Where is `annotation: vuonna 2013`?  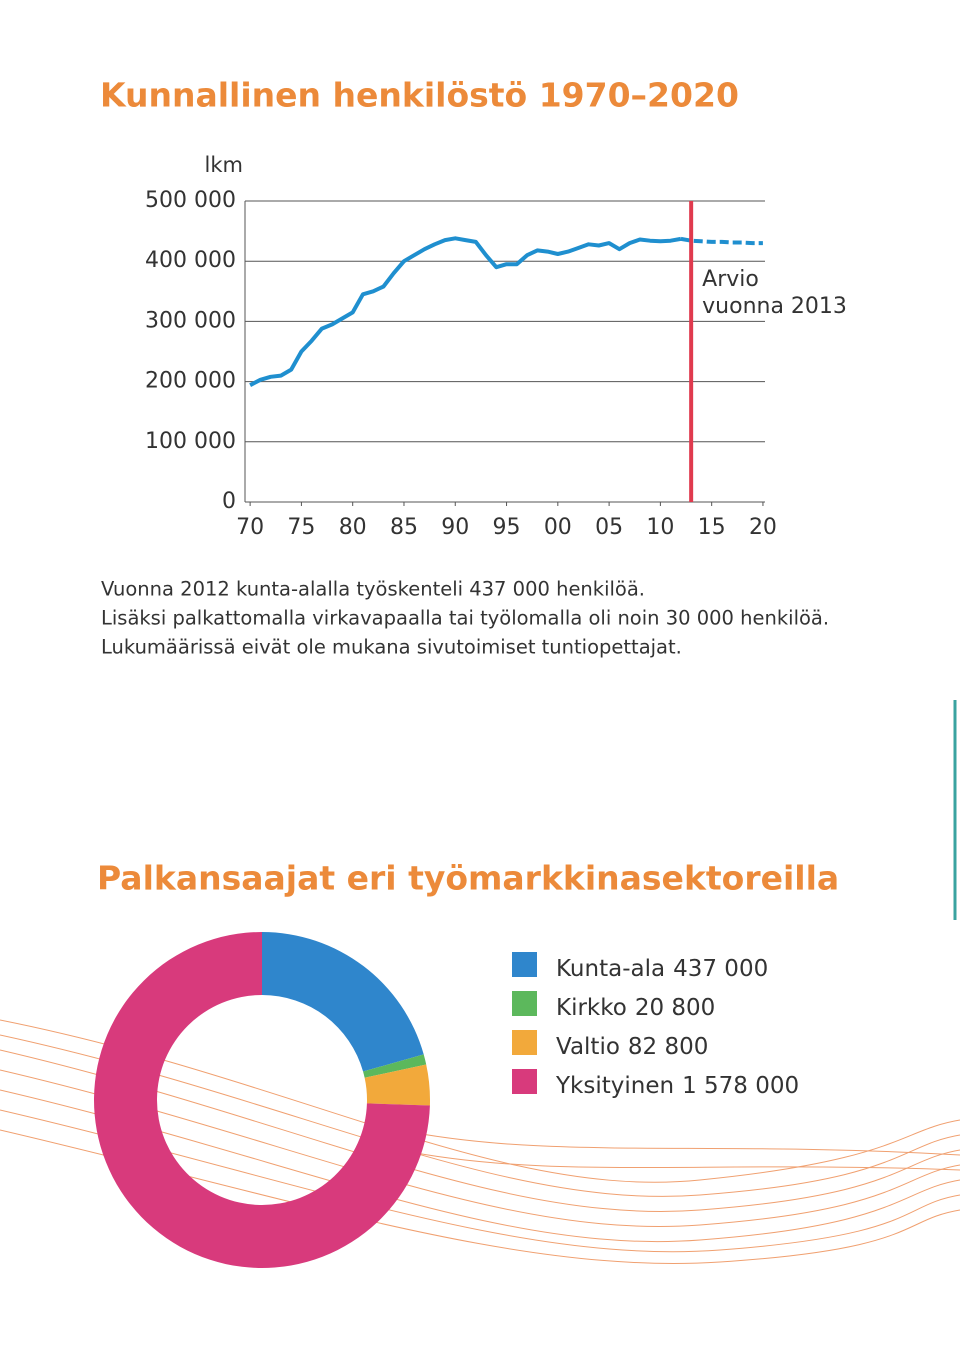 annotation: vuonna 2013 is located at coordinates (774, 306).